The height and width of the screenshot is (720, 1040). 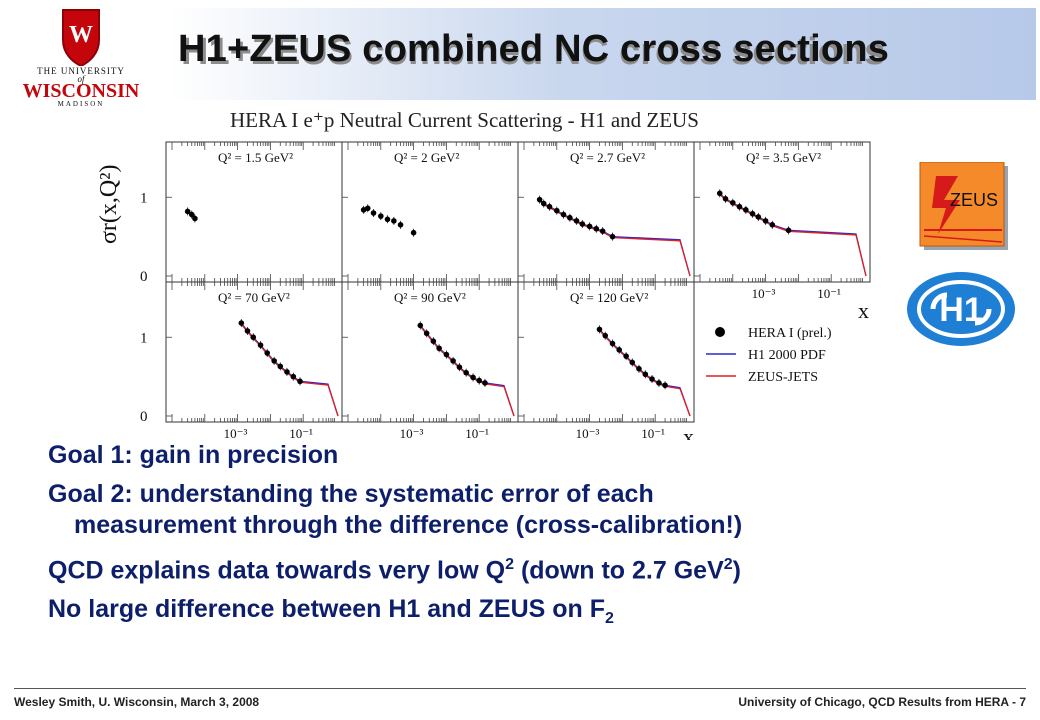 I want to click on panel-label: Q² = 70 GeV², so click(x=254, y=297).